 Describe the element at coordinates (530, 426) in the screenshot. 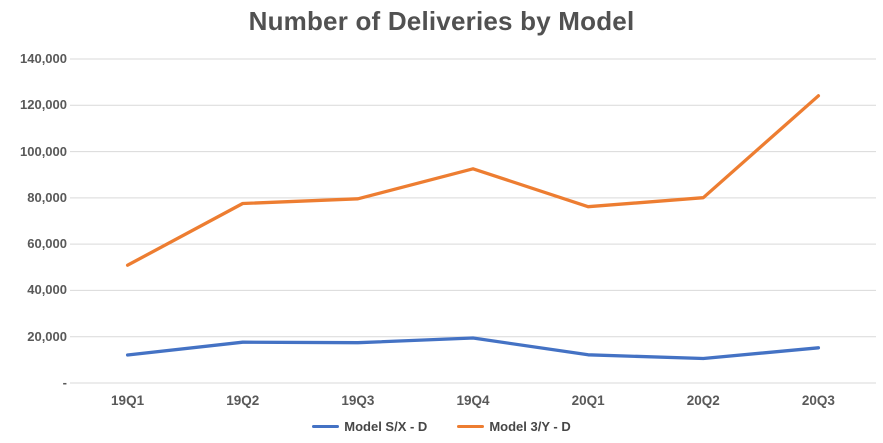

I see `legend-label: Model 3/Y - D` at that location.